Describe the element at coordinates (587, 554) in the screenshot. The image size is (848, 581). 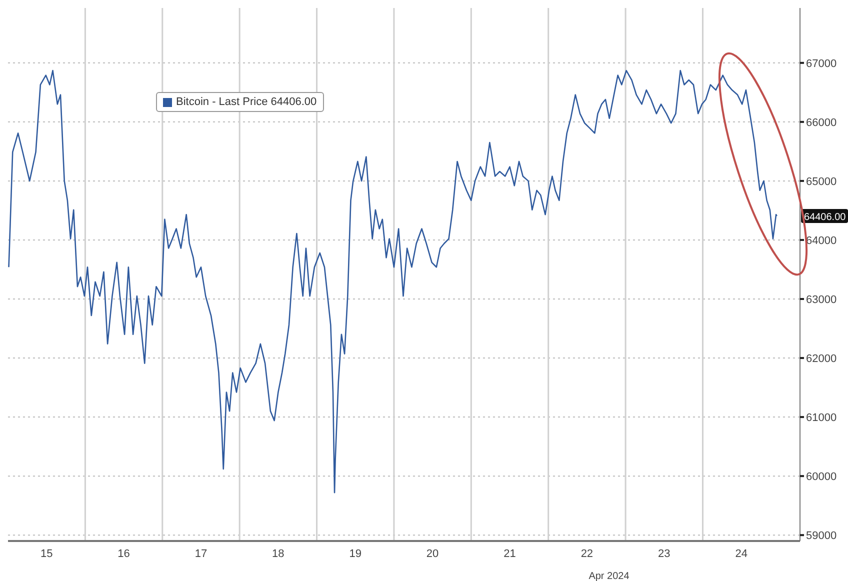
I see `x-tick-label: 22` at that location.